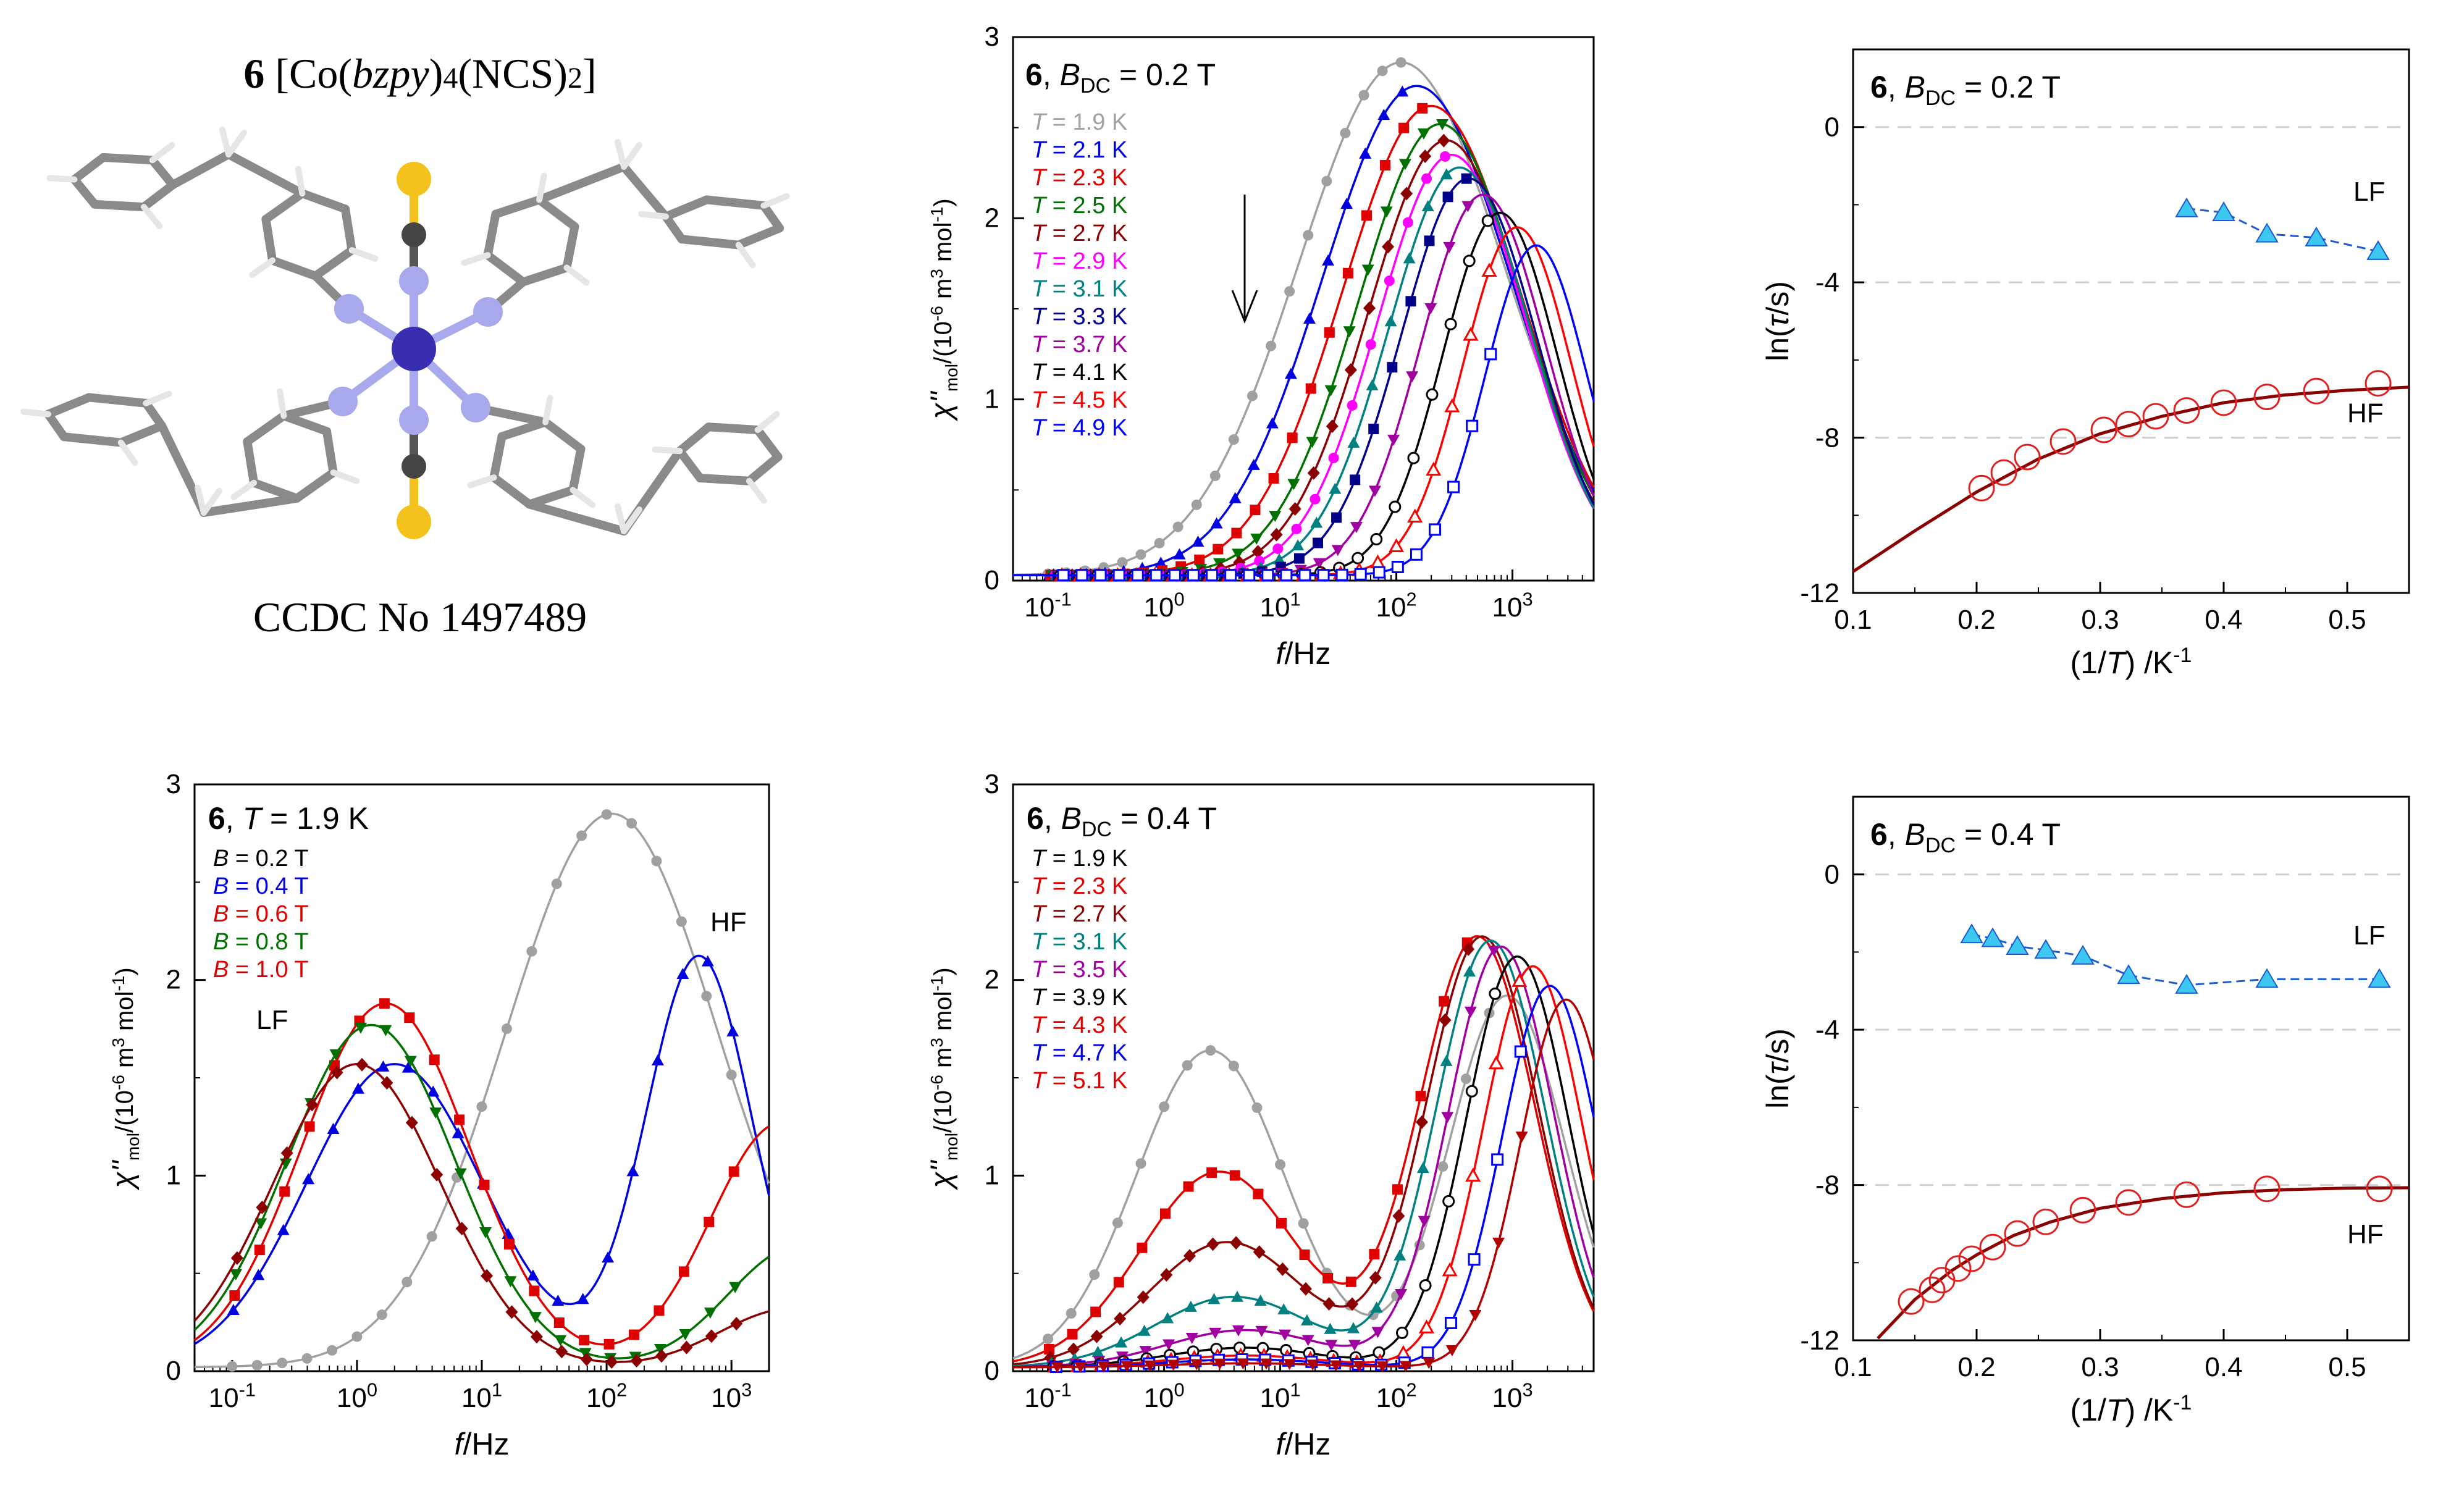 This screenshot has width=2451, height=1512. I want to click on formula-subscript-4: 4, so click(450, 78).